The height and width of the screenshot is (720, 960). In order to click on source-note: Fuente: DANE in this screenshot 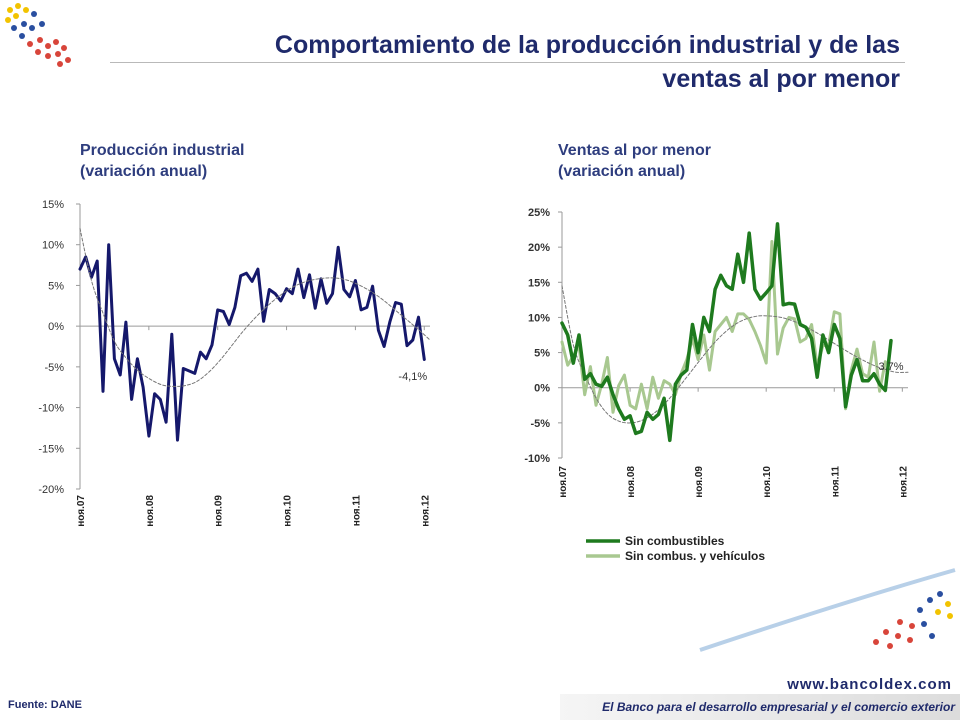, I will do `click(45, 705)`.